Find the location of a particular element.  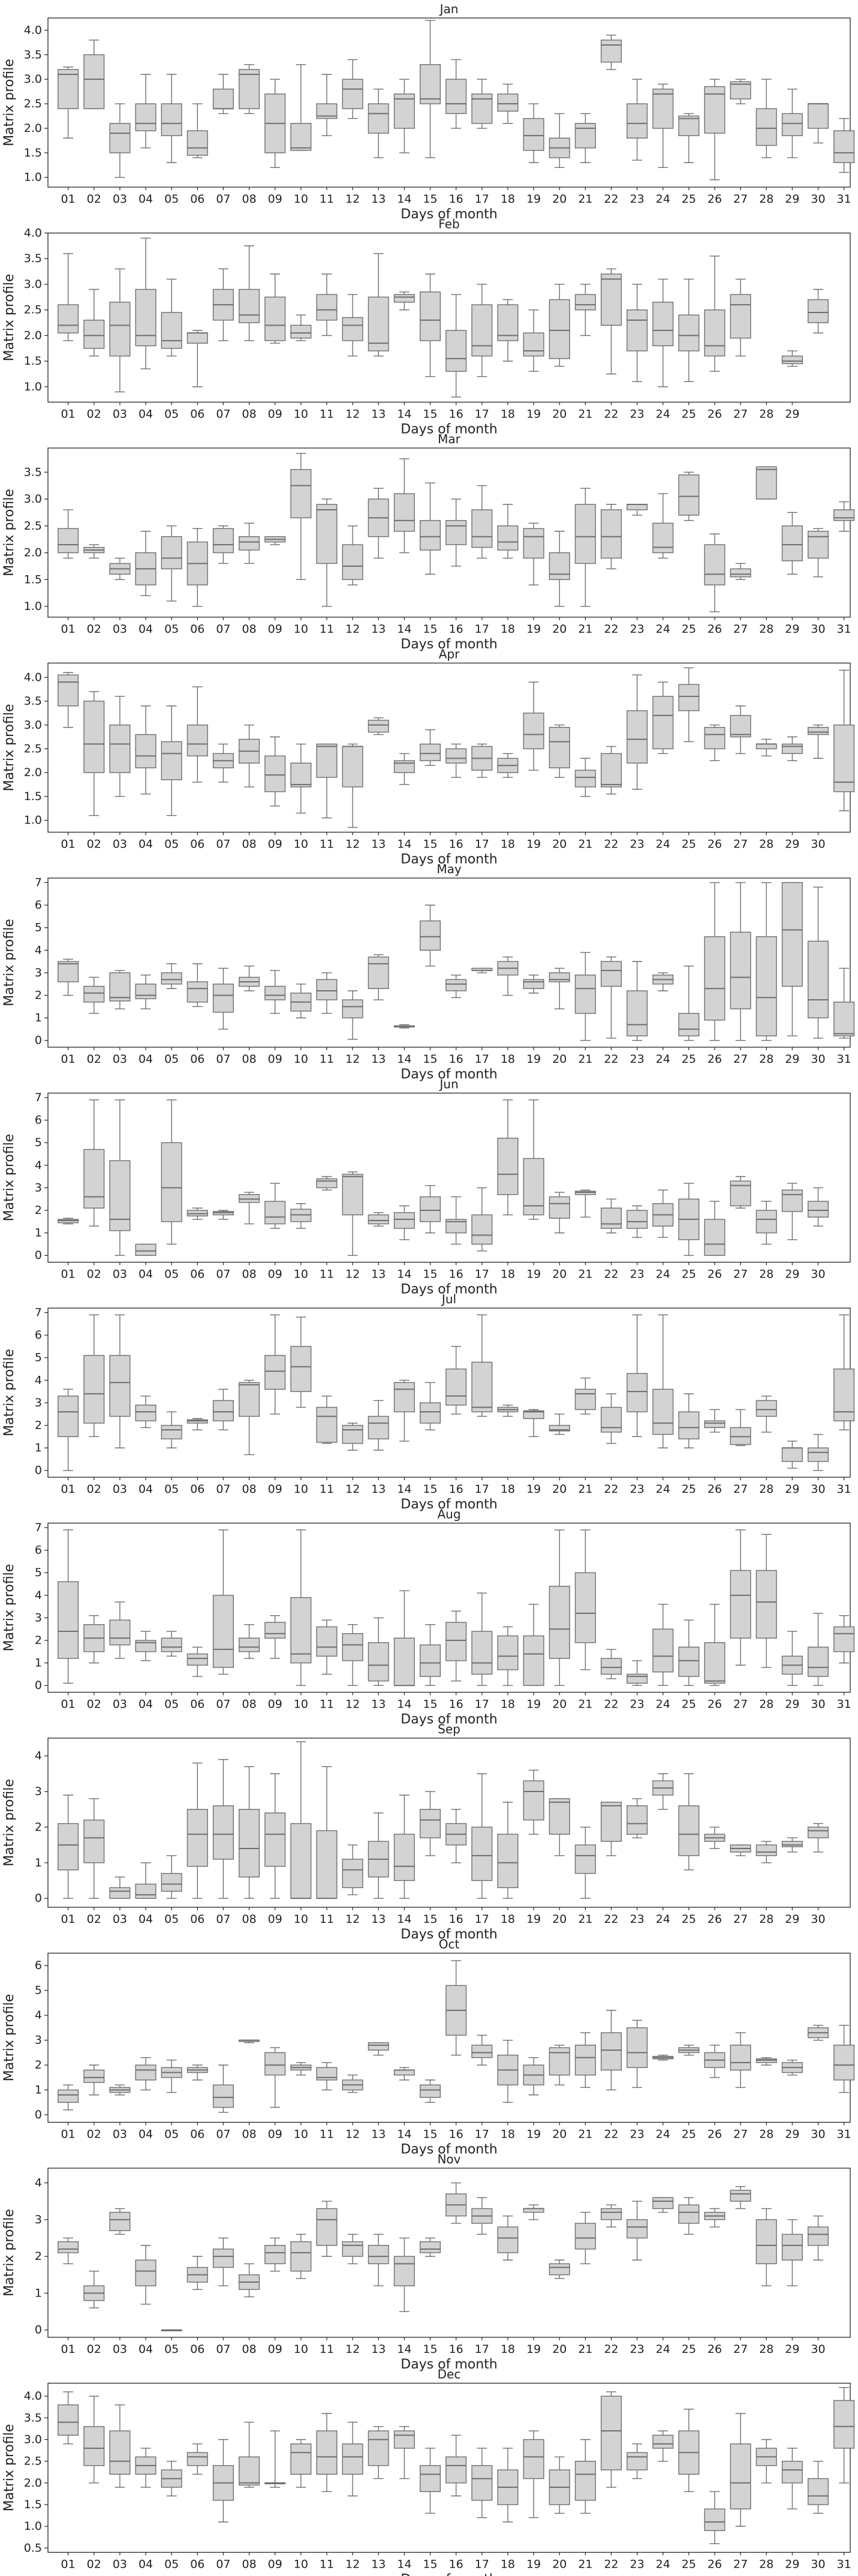

x-tick-label: 12 is located at coordinates (352, 2135).